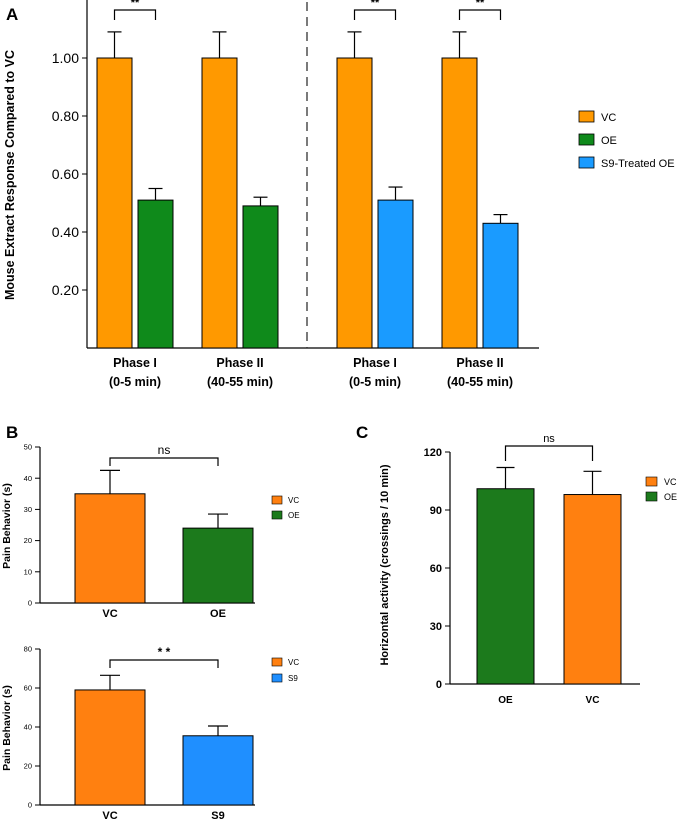 The width and height of the screenshot is (685, 821). I want to click on panel-b-letter: B, so click(12, 432).